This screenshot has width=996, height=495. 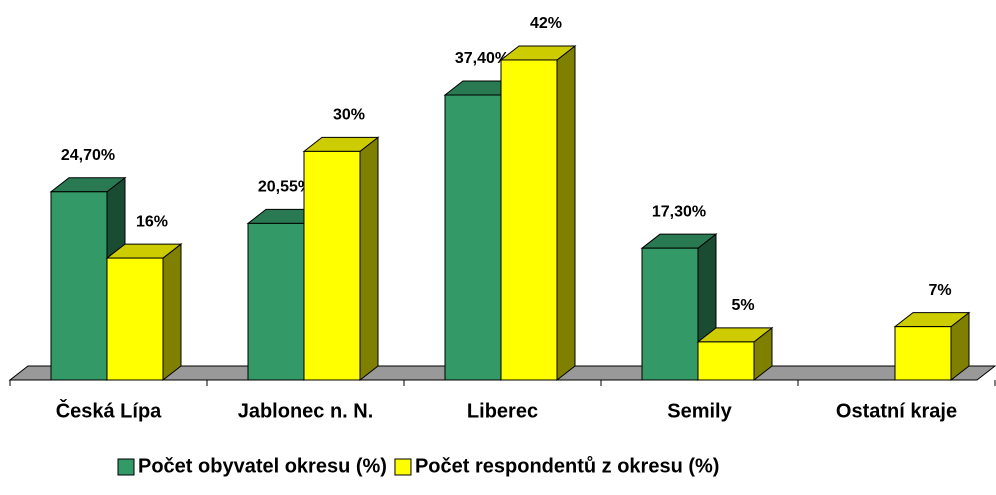 What do you see at coordinates (285, 187) in the screenshot?
I see `data-label: 20,55%` at bounding box center [285, 187].